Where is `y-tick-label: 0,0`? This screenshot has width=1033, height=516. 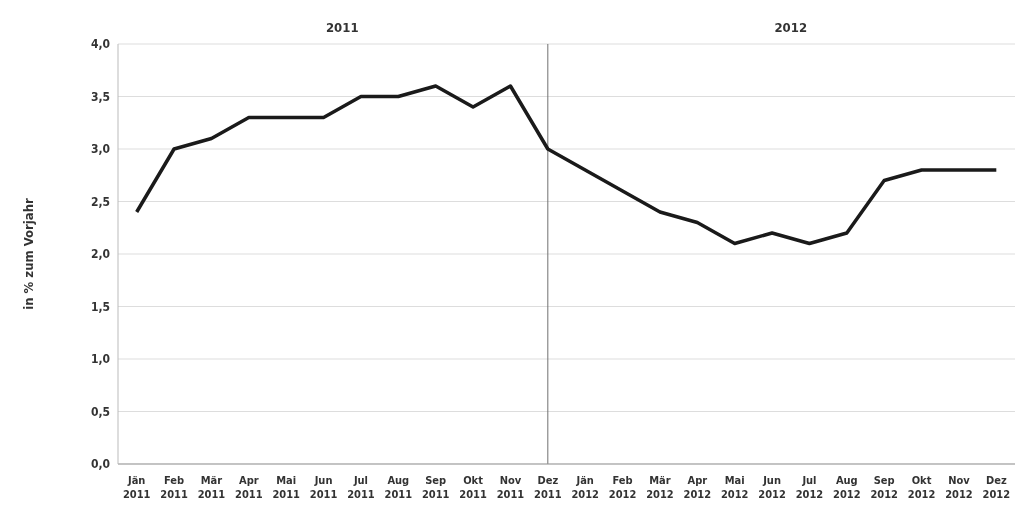 y-tick-label: 0,0 is located at coordinates (100, 464).